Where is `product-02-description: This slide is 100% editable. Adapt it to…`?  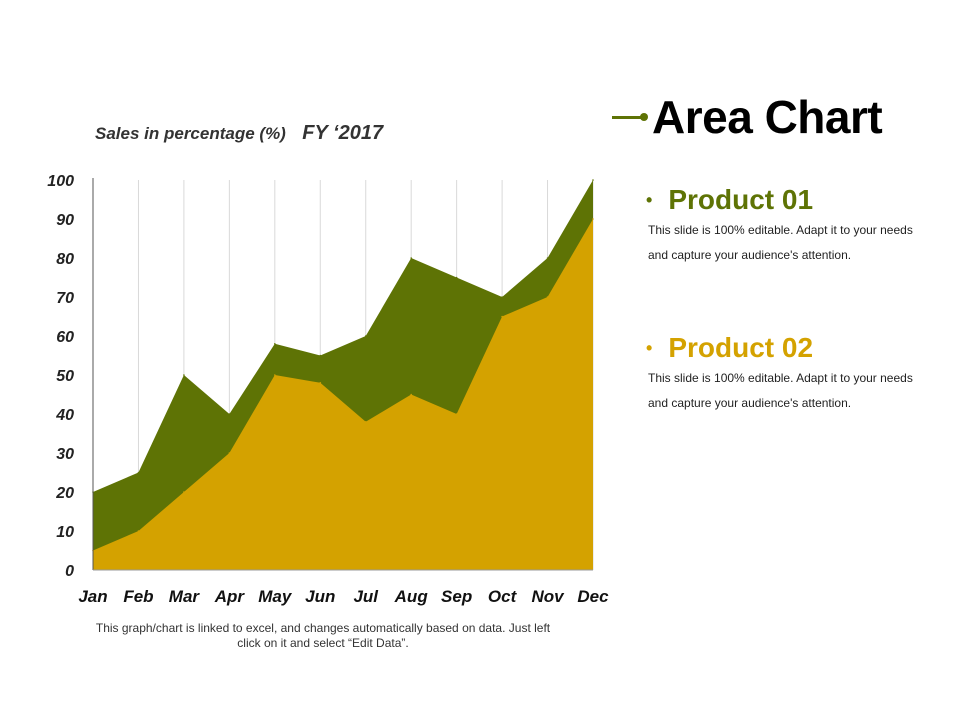
product-02-description: This slide is 100% editable. Adapt it to… is located at coordinates (780, 390).